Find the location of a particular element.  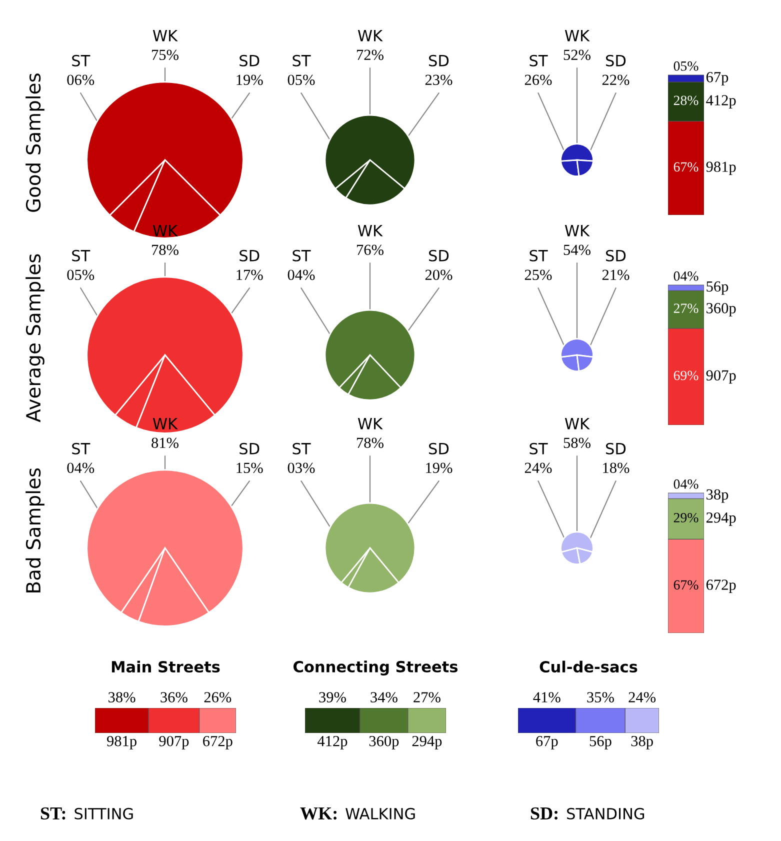

data-label: 22% is located at coordinates (616, 80).